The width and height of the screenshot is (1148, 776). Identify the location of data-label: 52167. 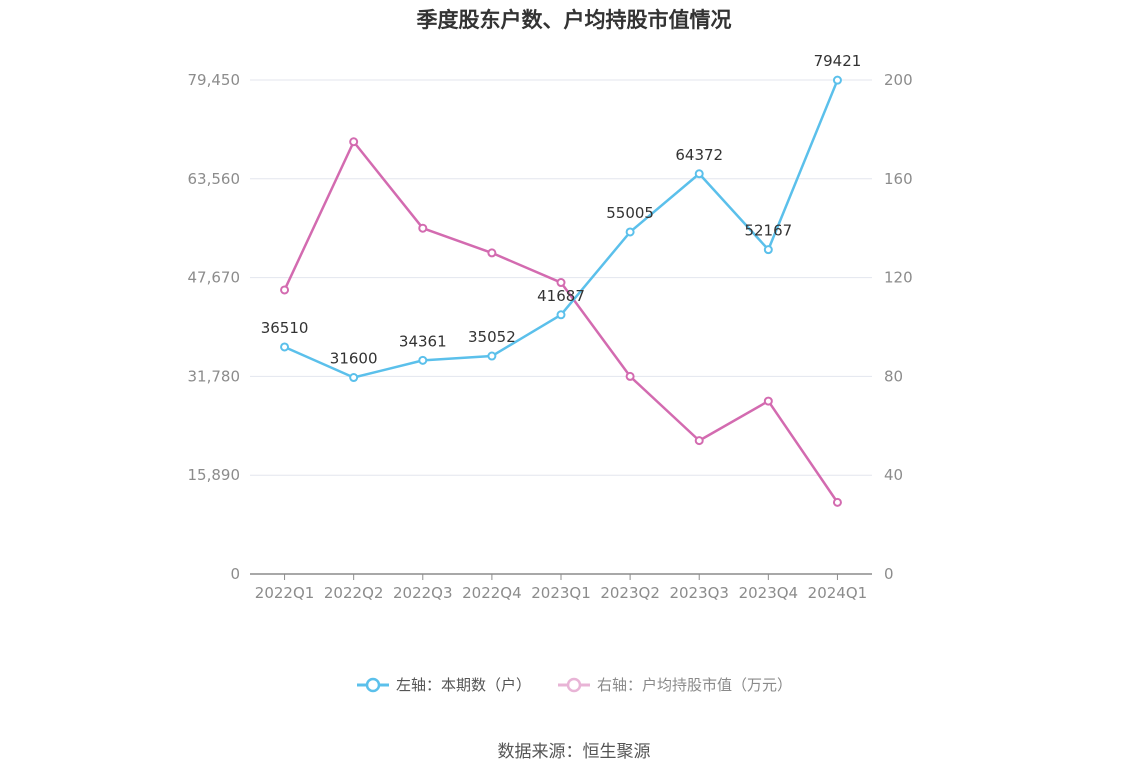
(768, 231).